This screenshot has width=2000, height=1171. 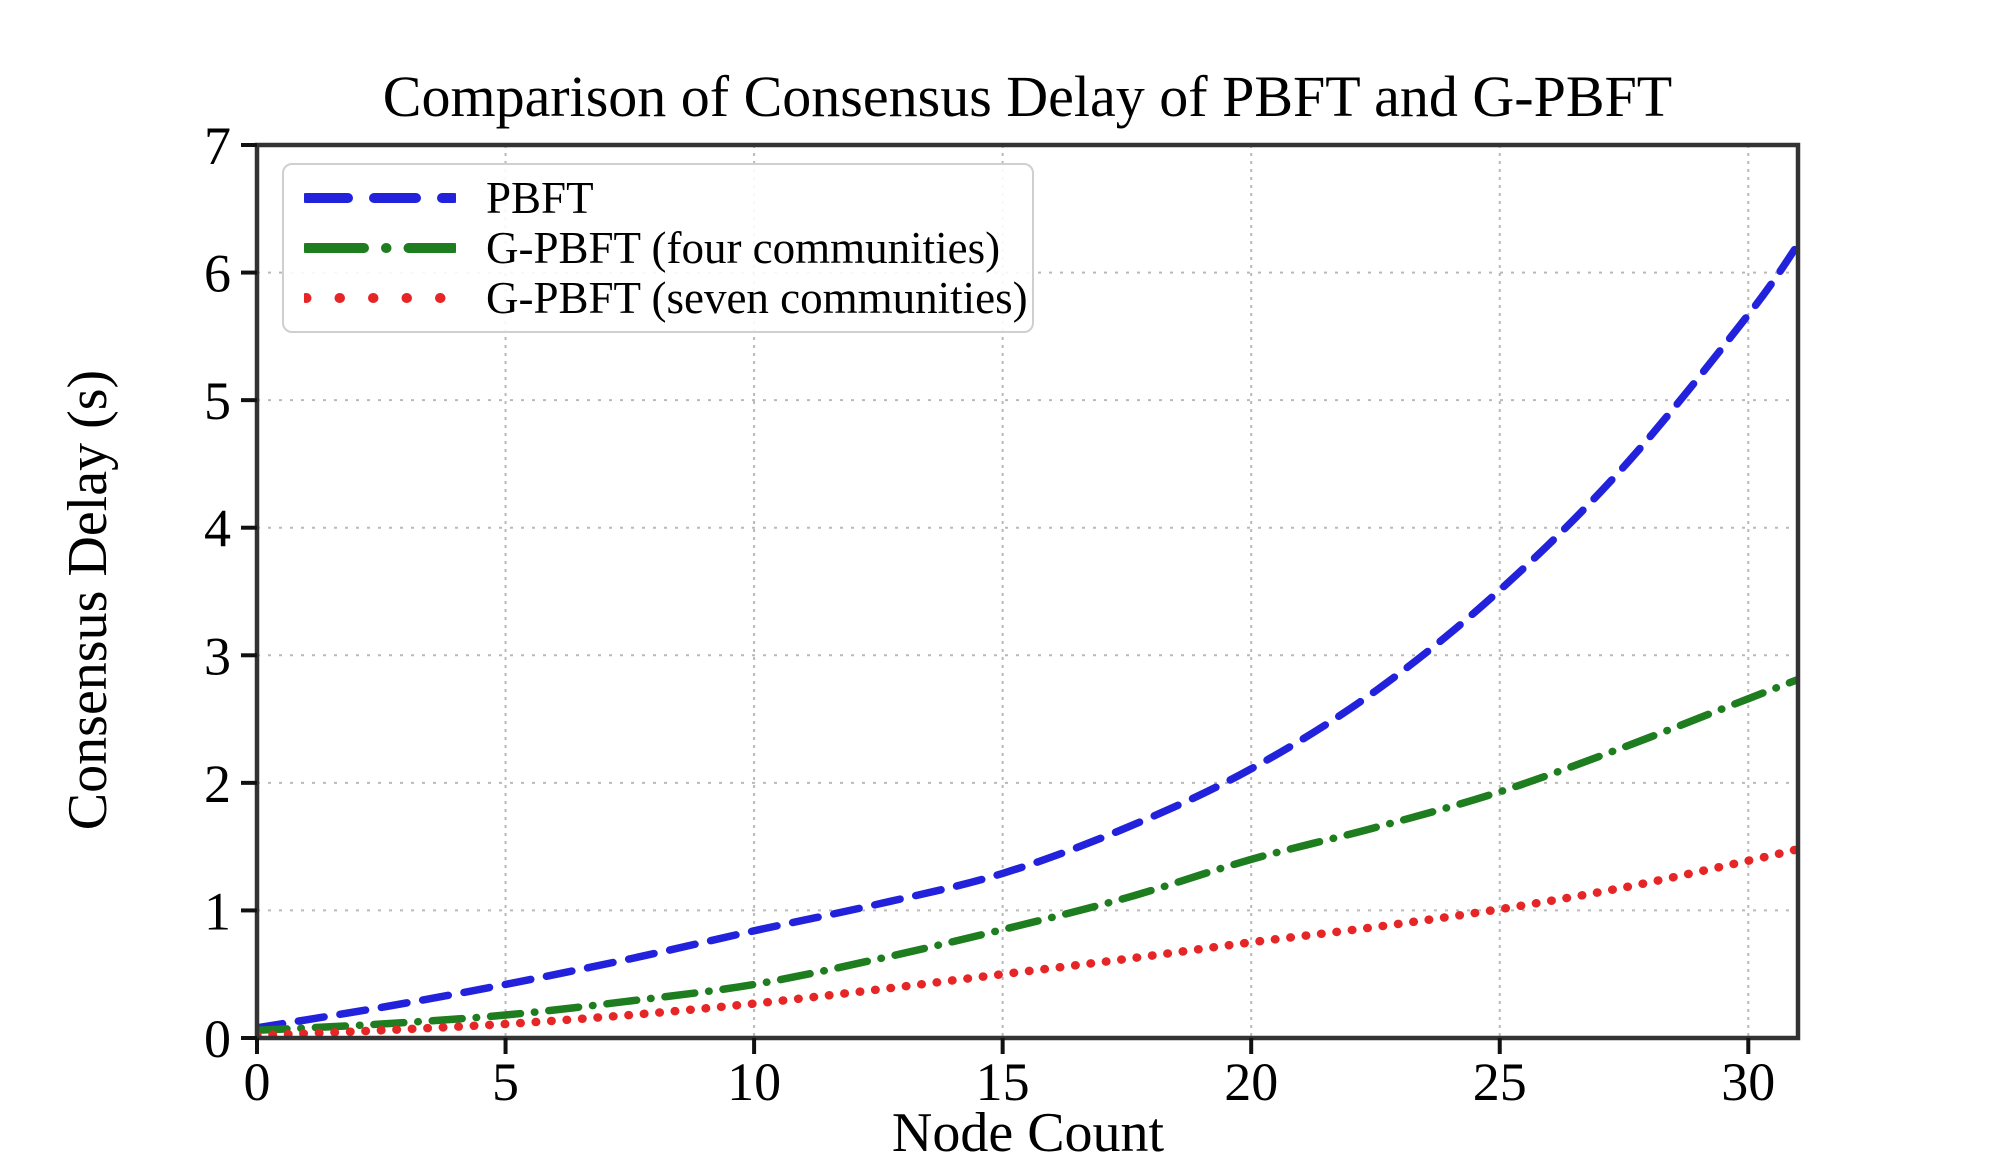 What do you see at coordinates (1748, 1082) in the screenshot?
I see `x-tick-label-30: 30` at bounding box center [1748, 1082].